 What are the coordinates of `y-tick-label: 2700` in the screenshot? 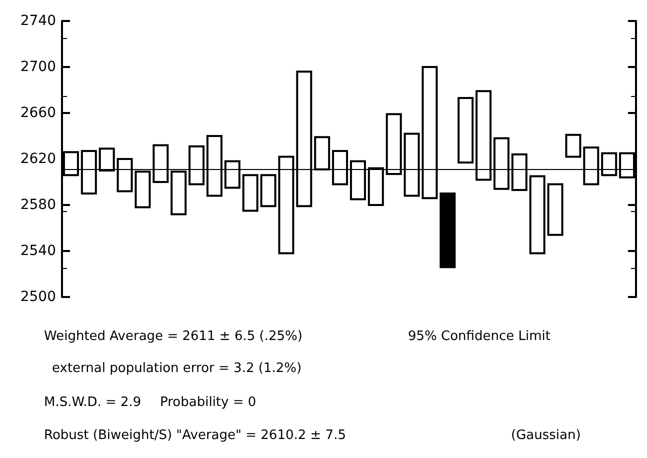 It's located at (38, 67).